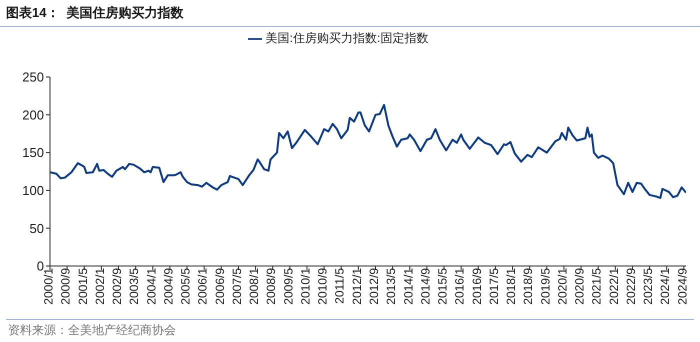  I want to click on x-tick-label: 2006/1, so click(203, 286).